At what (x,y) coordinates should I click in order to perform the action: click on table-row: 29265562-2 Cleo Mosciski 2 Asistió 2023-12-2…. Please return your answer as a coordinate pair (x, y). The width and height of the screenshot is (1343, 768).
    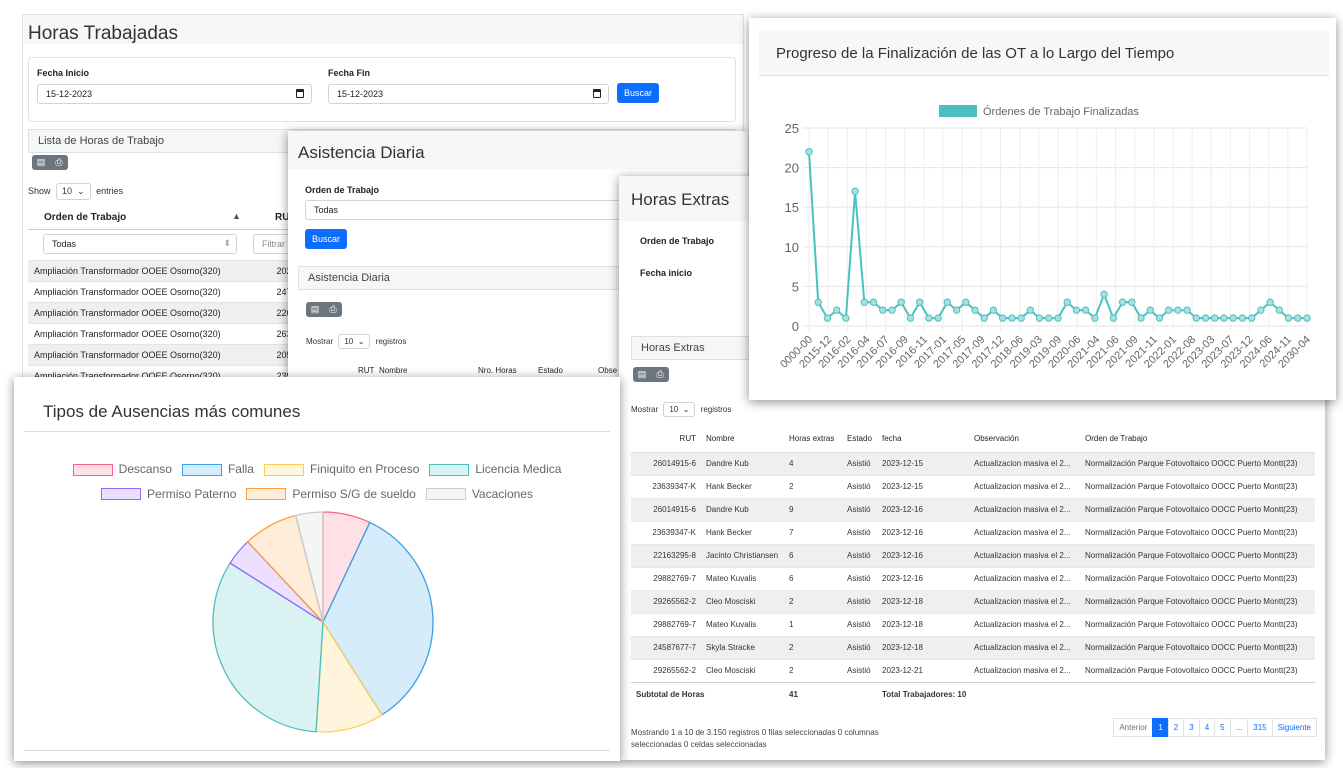
    Looking at the image, I should click on (973, 670).